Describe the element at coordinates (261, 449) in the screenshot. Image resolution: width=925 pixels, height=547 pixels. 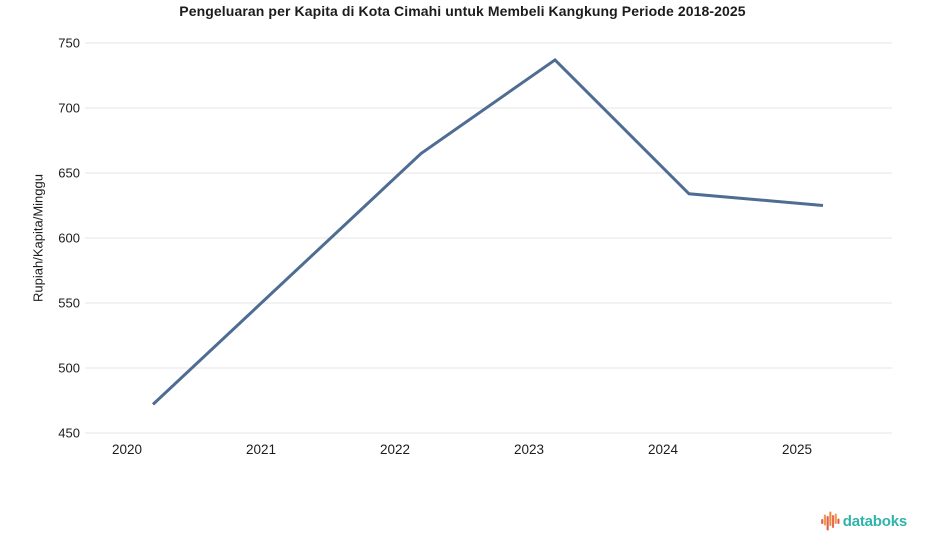
I see `x-tick-label: 2021` at that location.